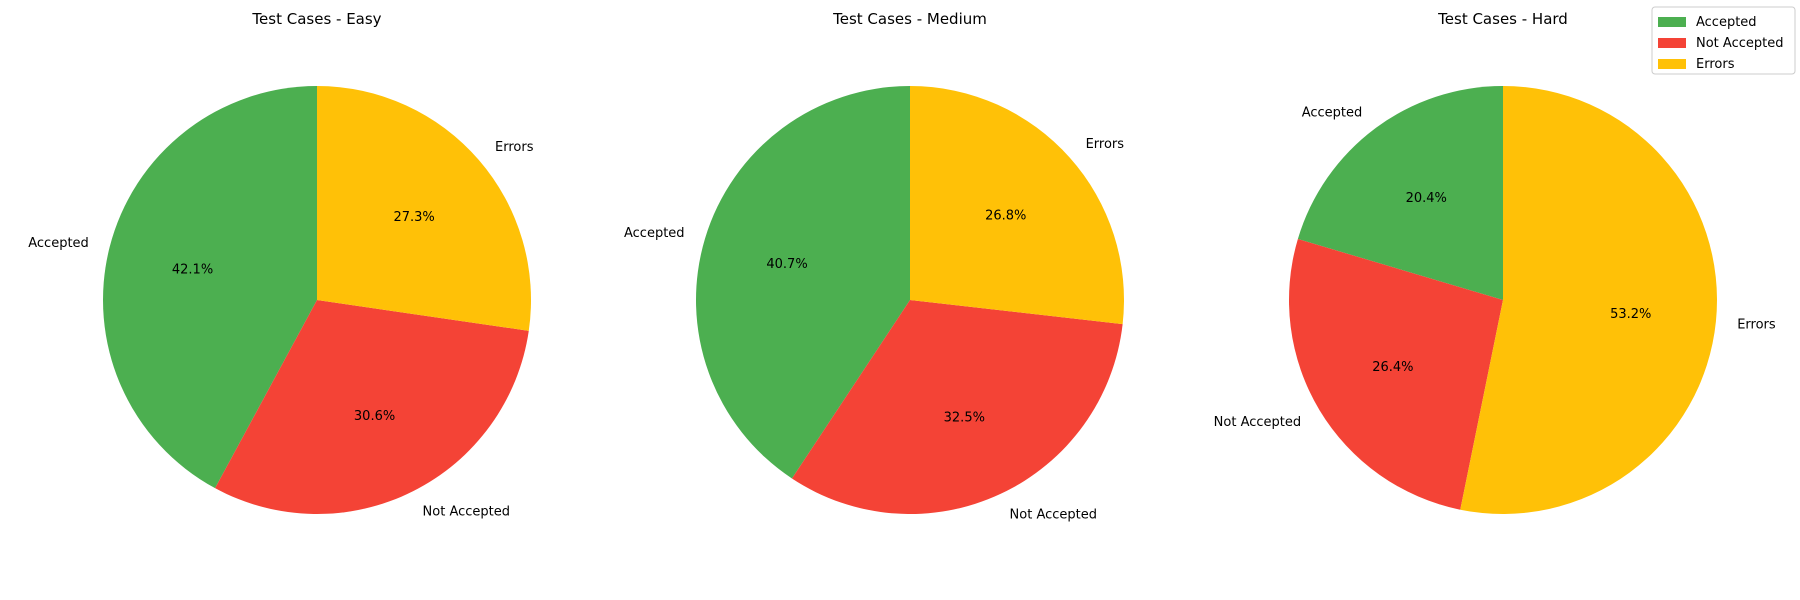 This screenshot has height=600, width=1800. Describe the element at coordinates (1005, 215) in the screenshot. I see `pct-label-medium-errors: 26.8%` at that location.